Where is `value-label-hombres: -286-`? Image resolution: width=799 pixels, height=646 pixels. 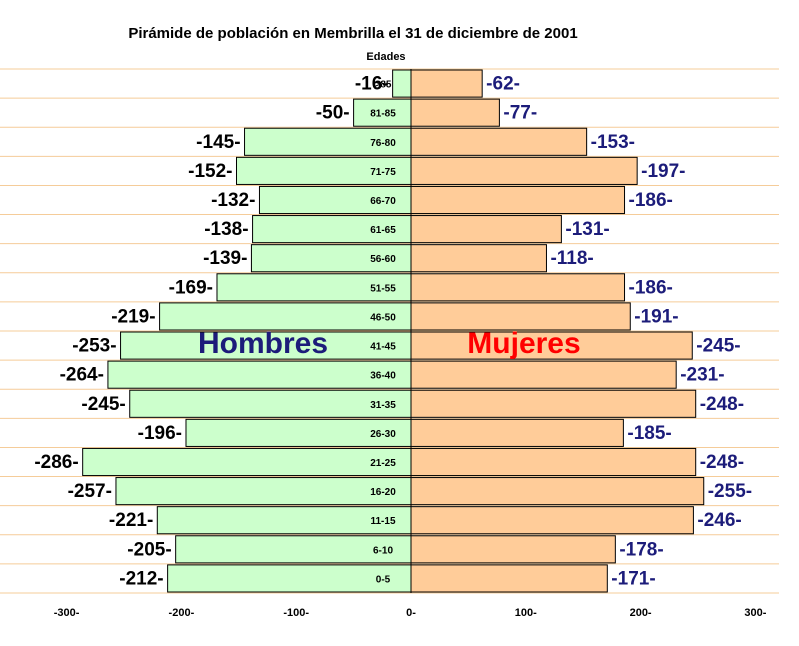
value-label-hombres: -286- is located at coordinates (56, 462).